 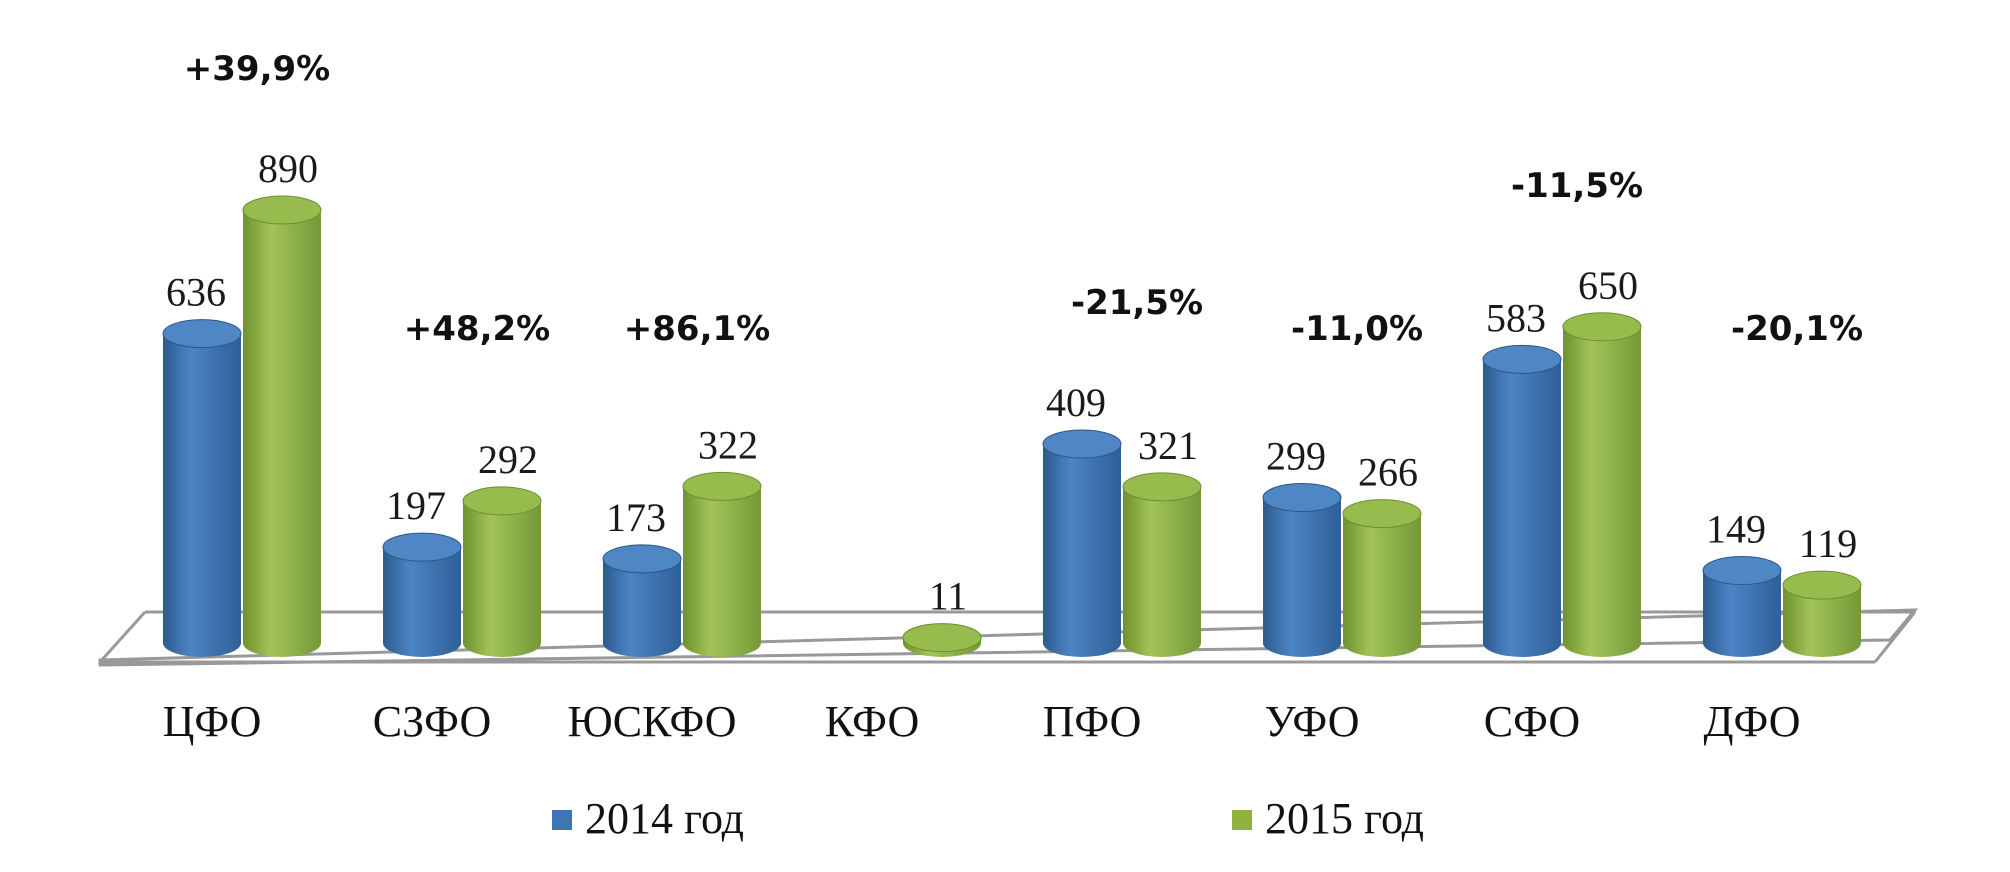 I want to click on value-label: 321, so click(x=1168, y=445).